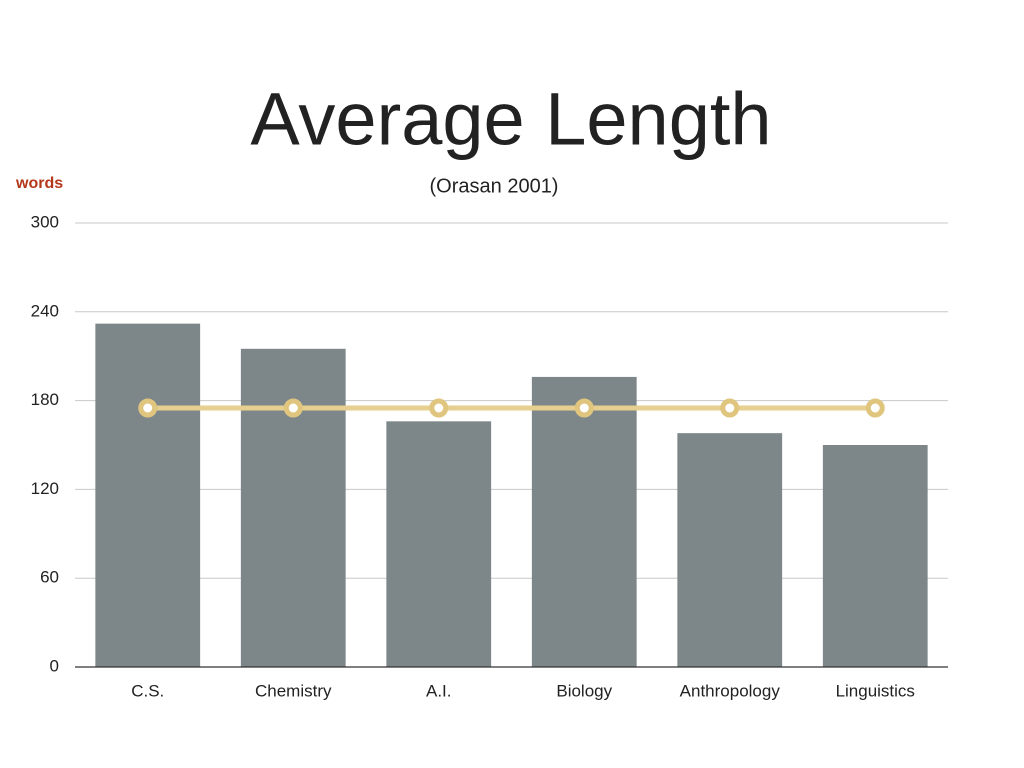 This screenshot has width=1024, height=768. Describe the element at coordinates (45, 221) in the screenshot. I see `y-tick-label: 300` at that location.